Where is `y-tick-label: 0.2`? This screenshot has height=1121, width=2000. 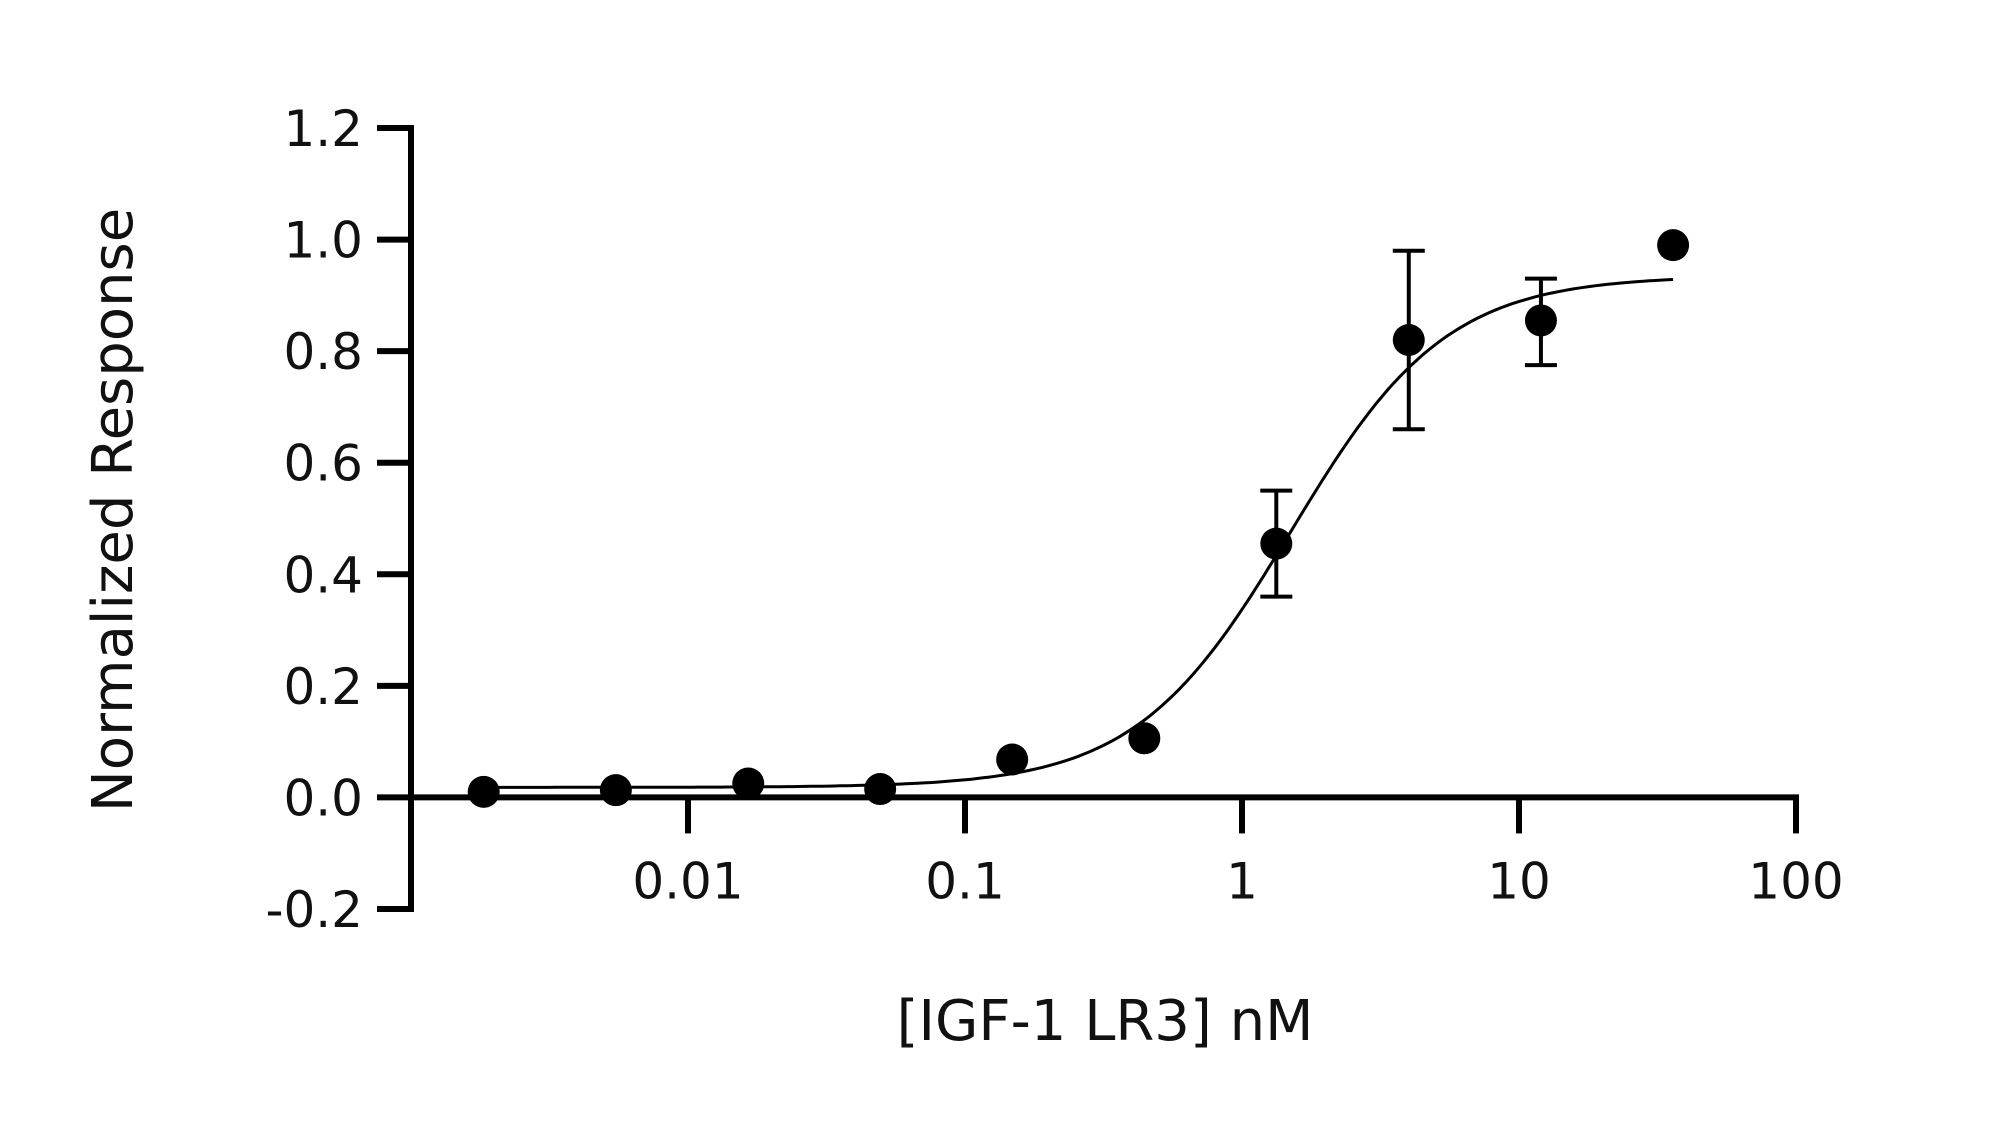 y-tick-label: 0.2 is located at coordinates (323, 687).